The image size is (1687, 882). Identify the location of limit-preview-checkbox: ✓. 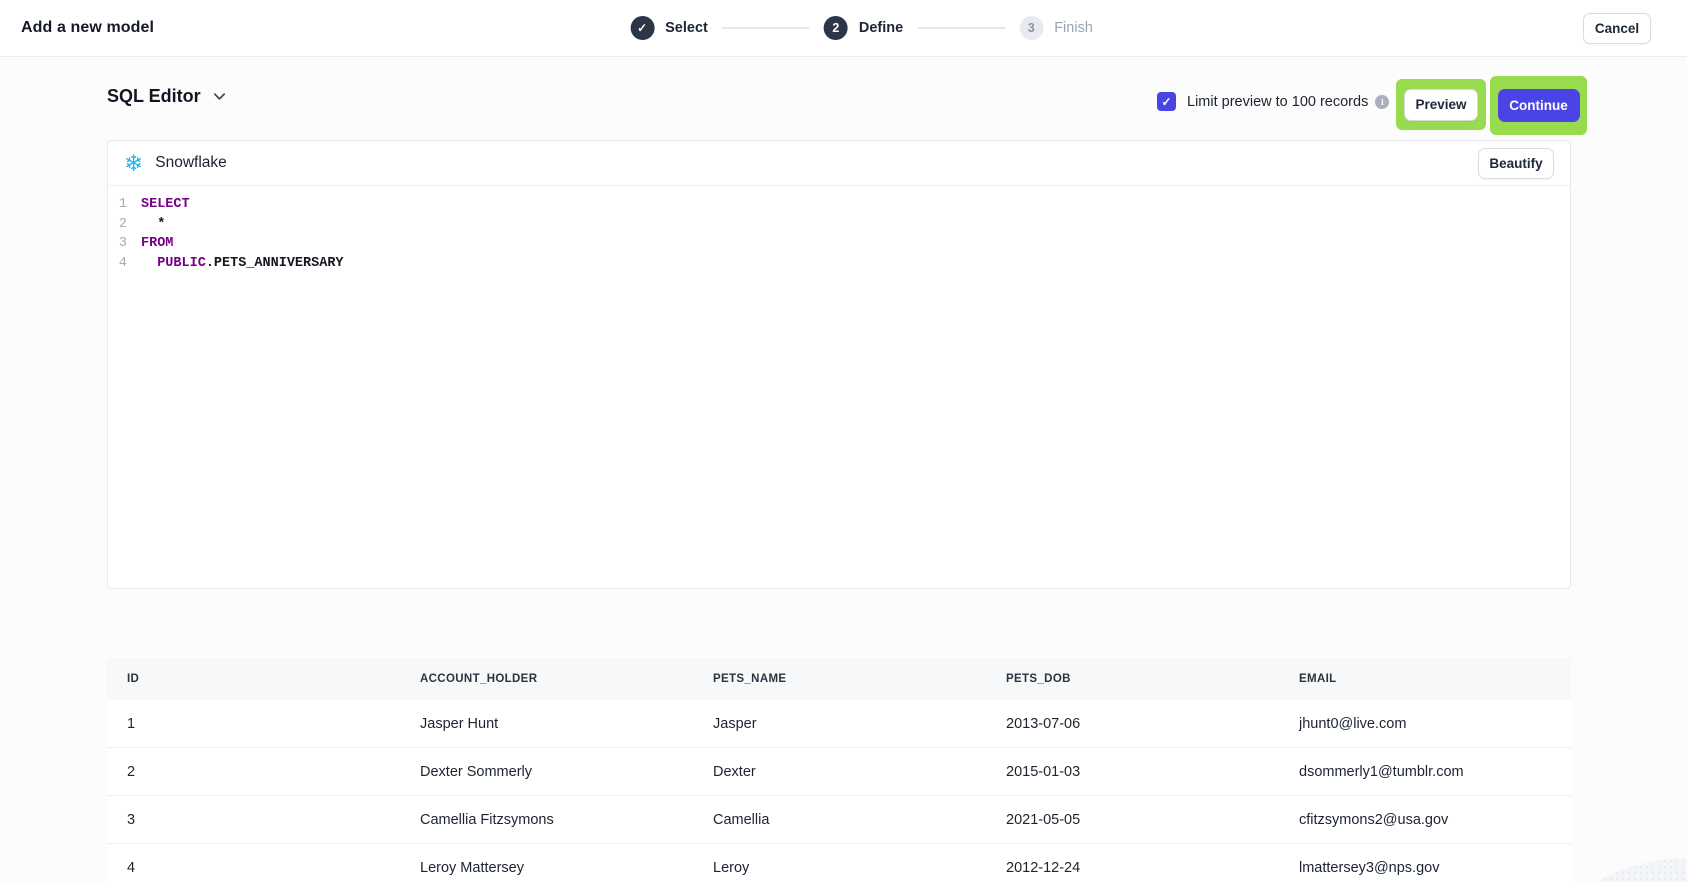
(1166, 101).